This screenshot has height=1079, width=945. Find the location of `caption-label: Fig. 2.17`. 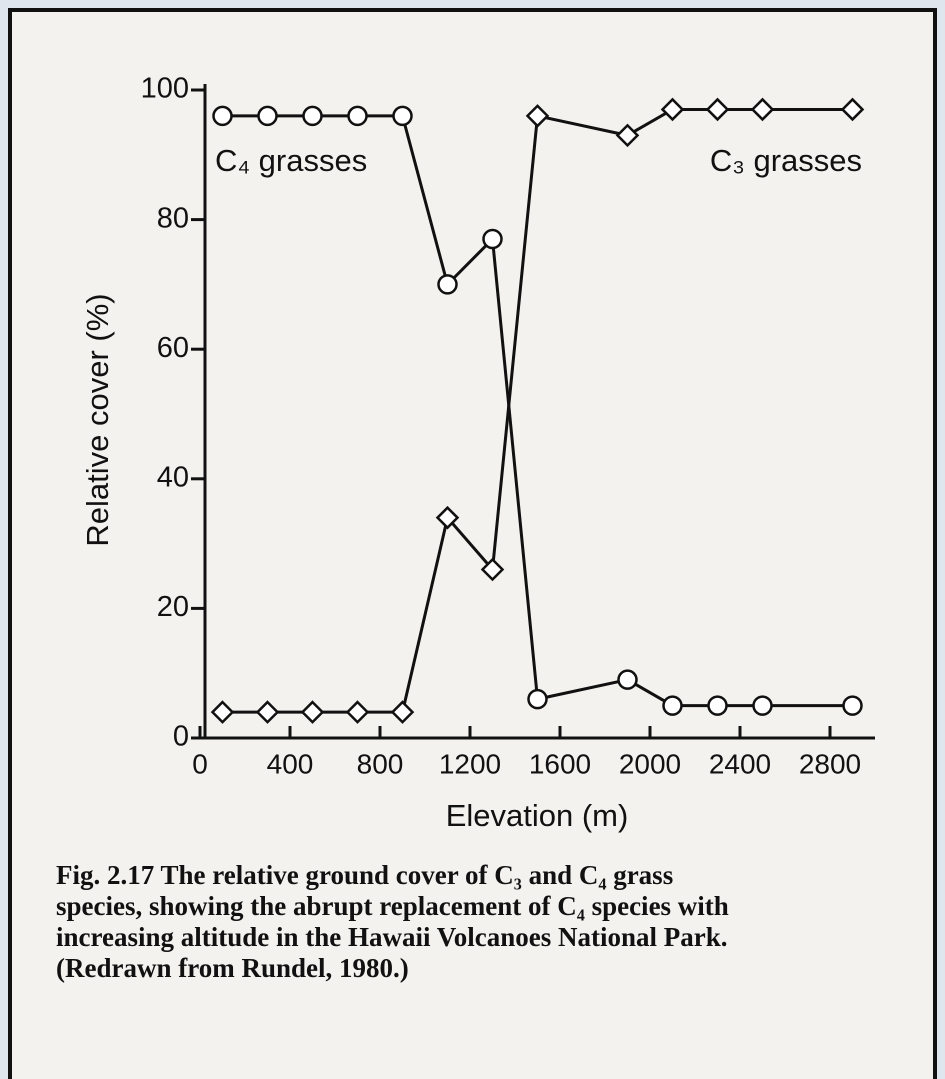

caption-label: Fig. 2.17 is located at coordinates (105, 875).